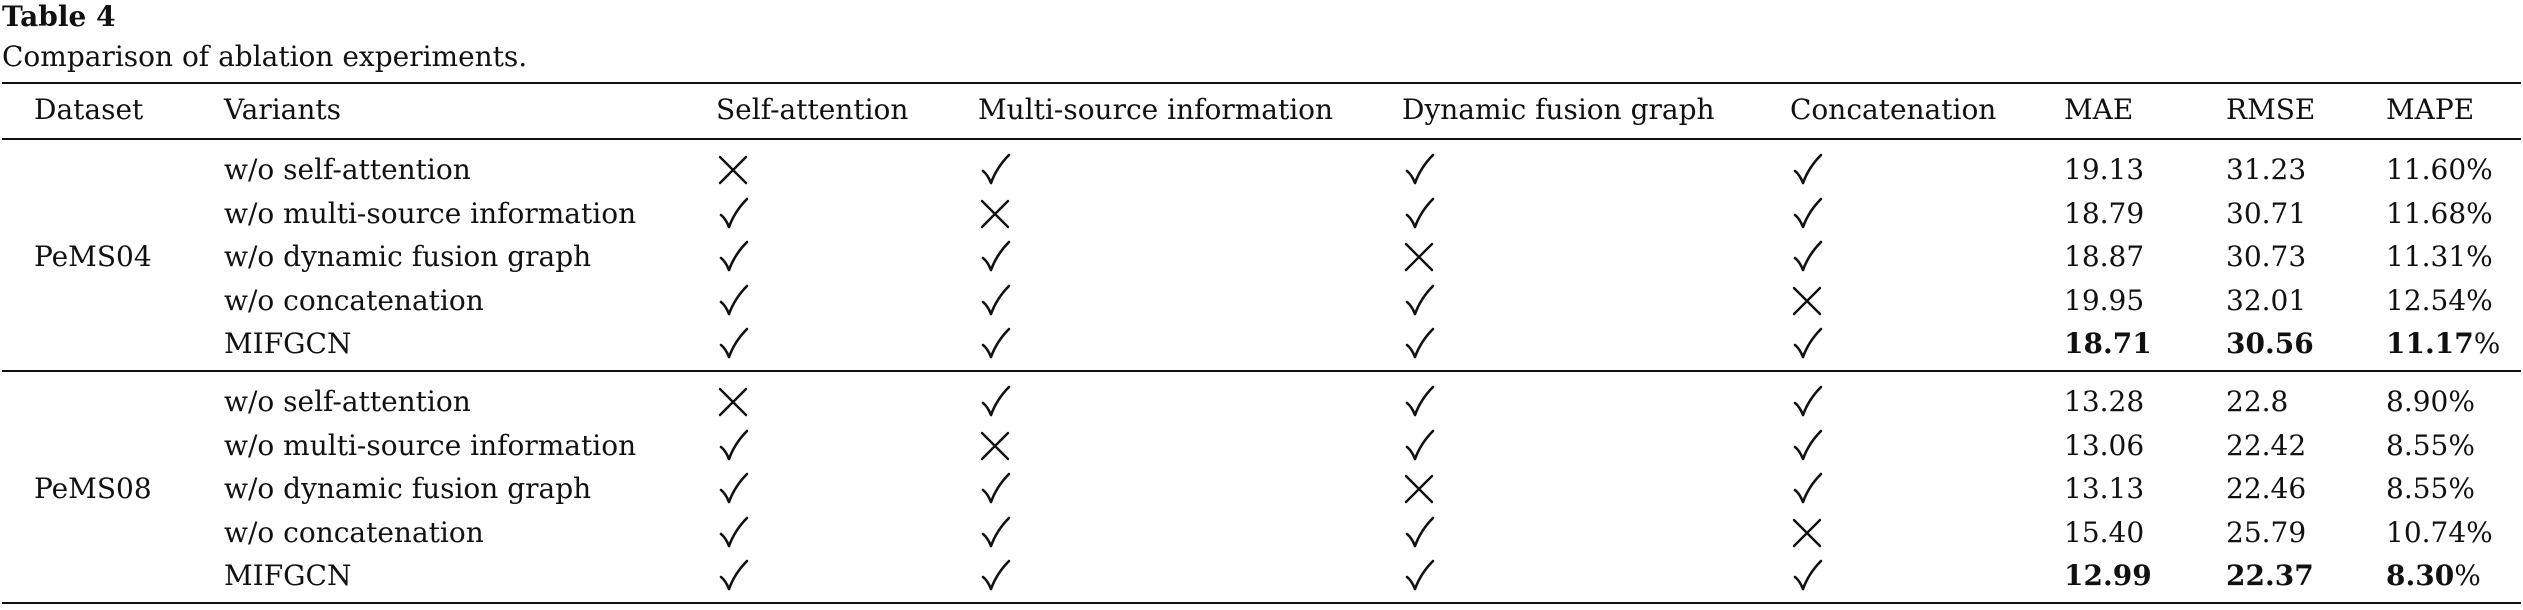  What do you see at coordinates (2104, 169) in the screenshot?
I see `mae-cell: 19.13` at bounding box center [2104, 169].